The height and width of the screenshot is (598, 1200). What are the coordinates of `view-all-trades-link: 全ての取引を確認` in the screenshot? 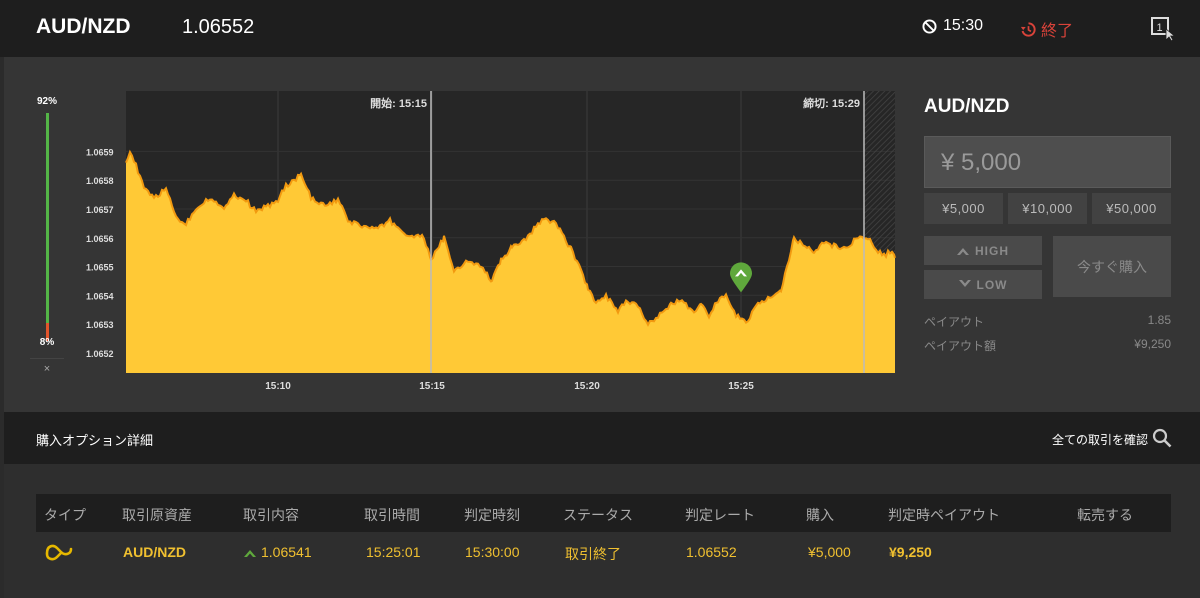 It's located at (1099, 440).